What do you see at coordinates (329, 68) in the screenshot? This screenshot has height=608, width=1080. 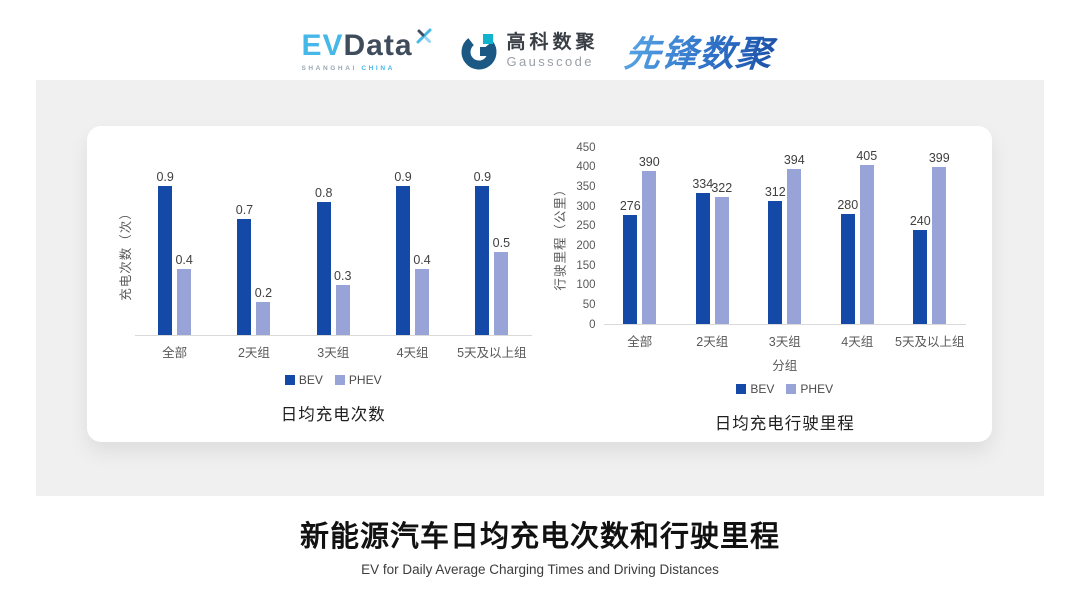 I see `evdata-shanghai-text: SHANGHAI` at bounding box center [329, 68].